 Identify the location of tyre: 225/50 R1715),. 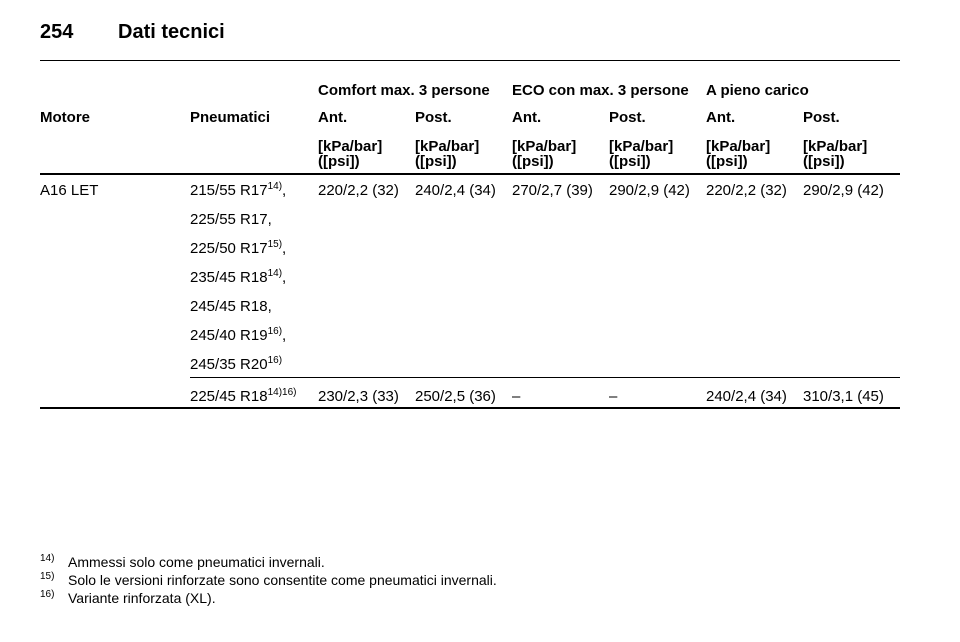
(238, 248).